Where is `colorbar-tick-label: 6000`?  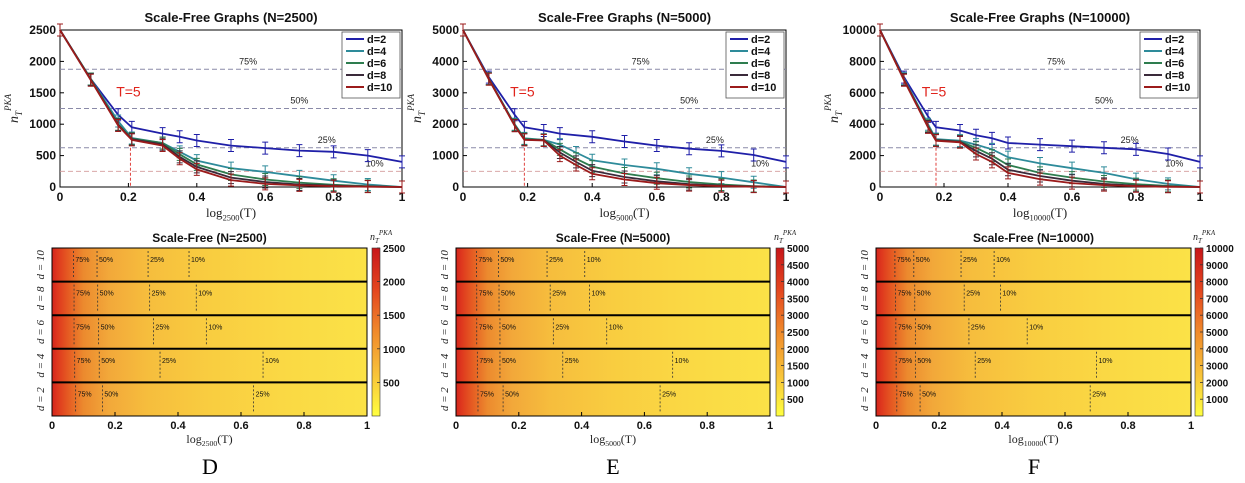 colorbar-tick-label: 6000 is located at coordinates (1217, 316).